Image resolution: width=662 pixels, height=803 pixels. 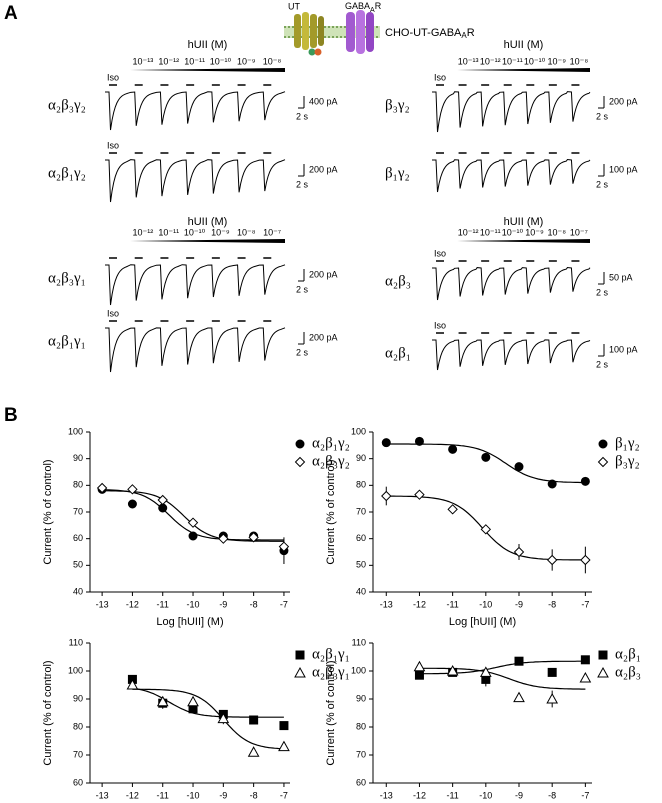 What do you see at coordinates (284, 795) in the screenshot?
I see `x-tick-label: -7` at bounding box center [284, 795].